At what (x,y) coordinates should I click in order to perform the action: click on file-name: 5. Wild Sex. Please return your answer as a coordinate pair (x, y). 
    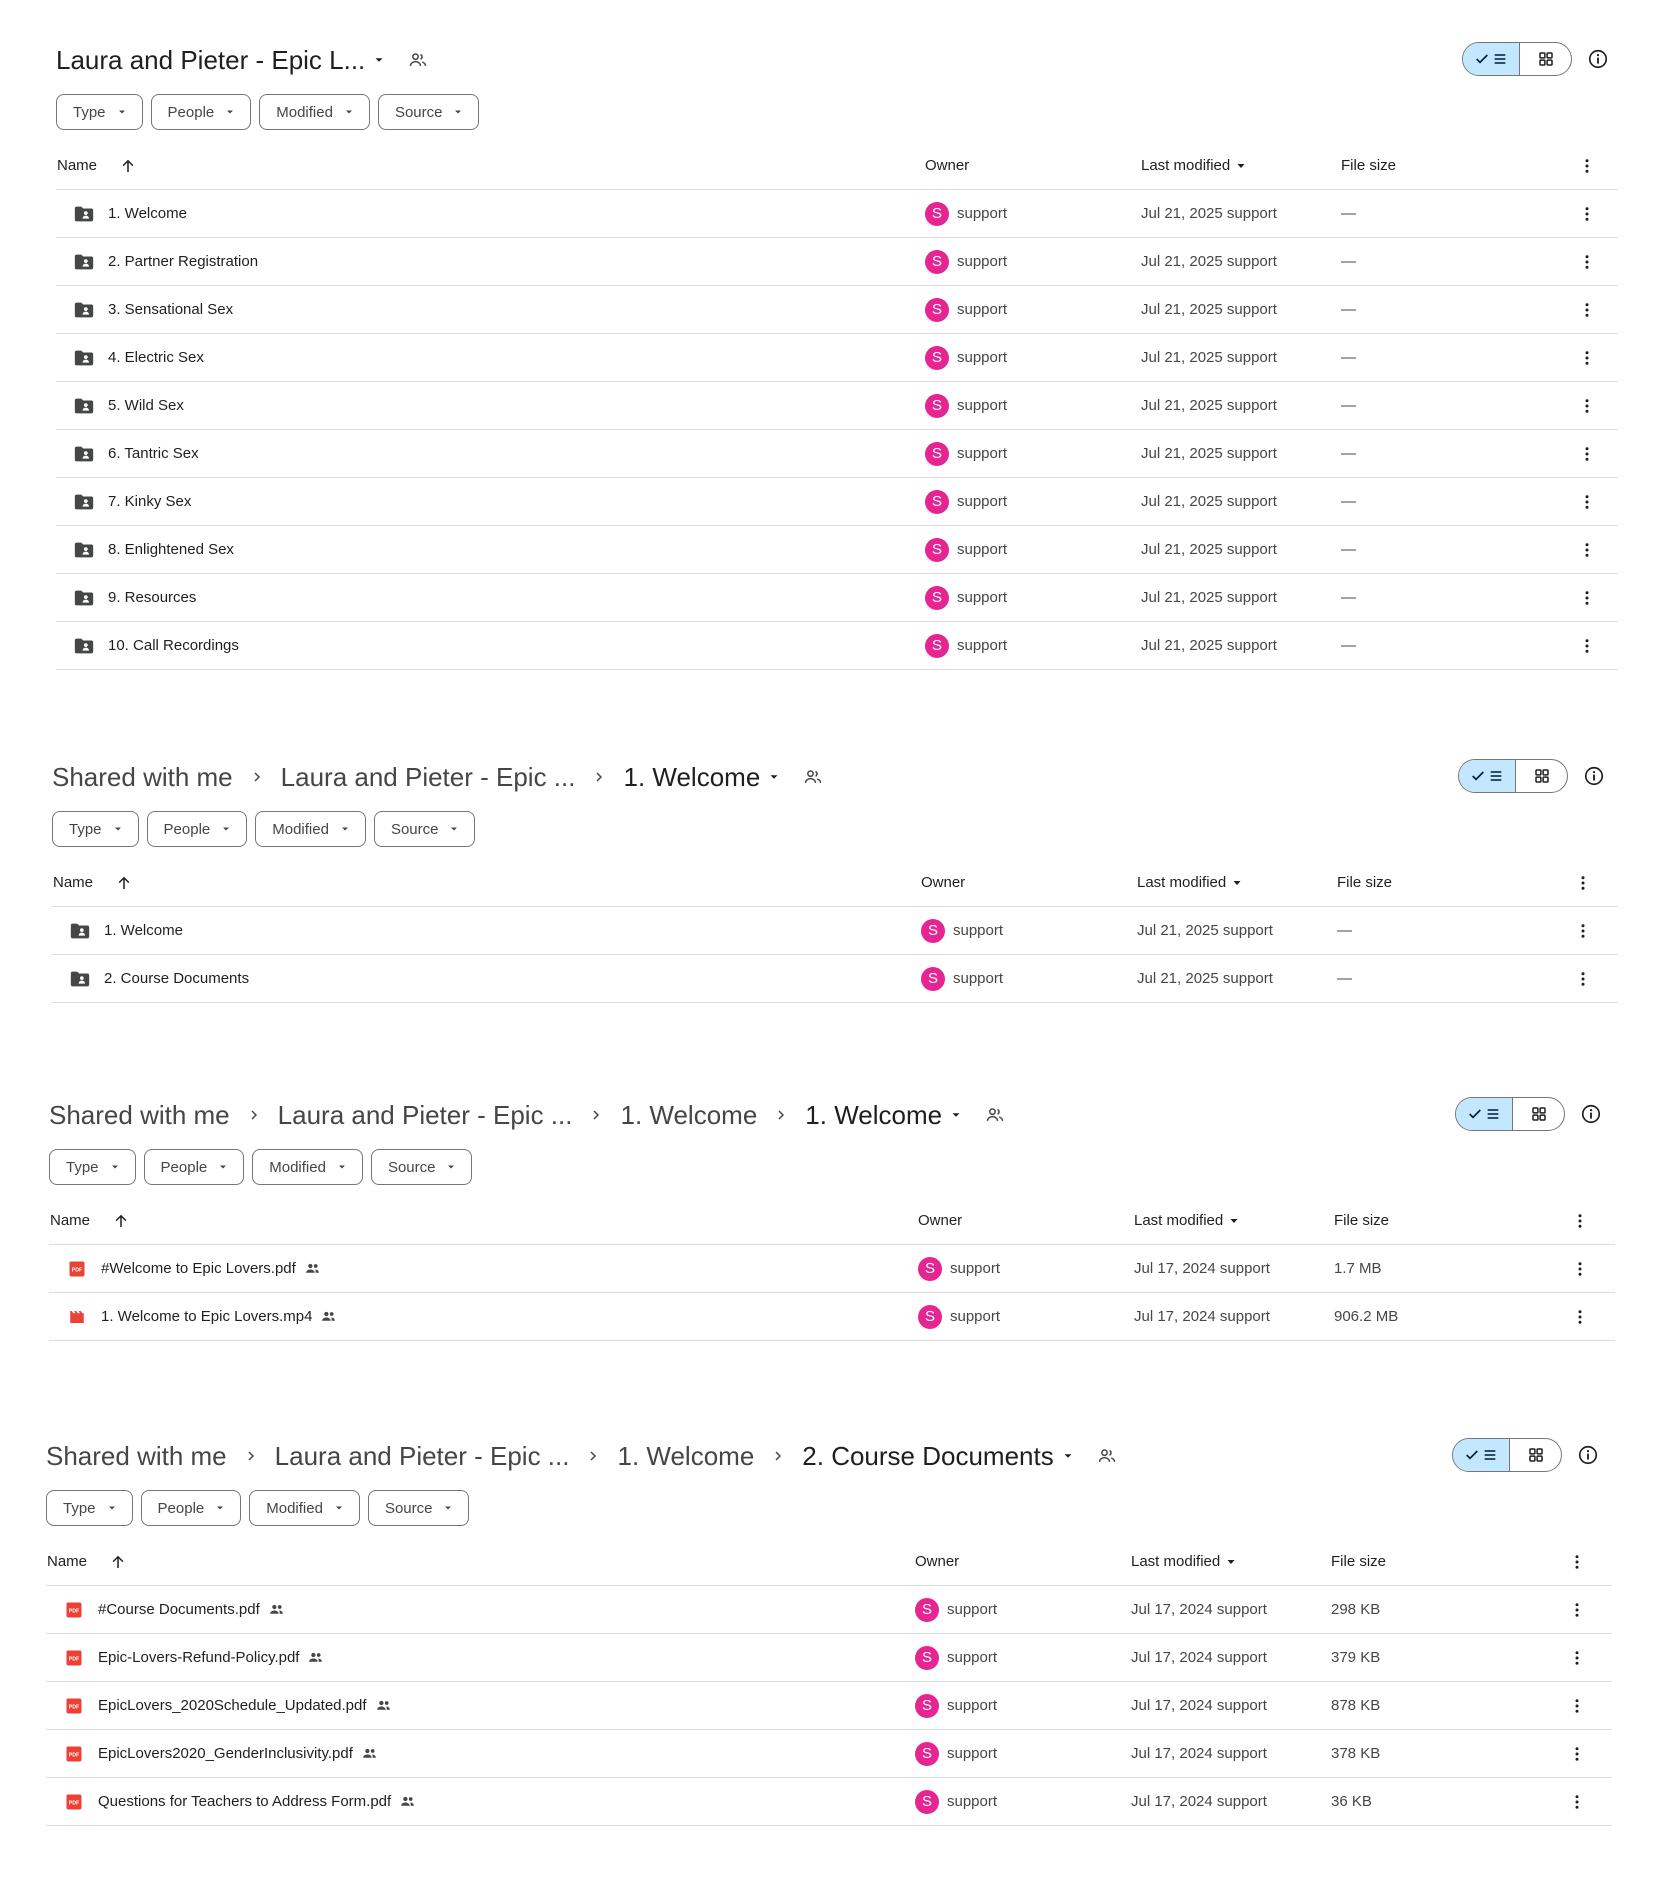
    Looking at the image, I should click on (146, 405).